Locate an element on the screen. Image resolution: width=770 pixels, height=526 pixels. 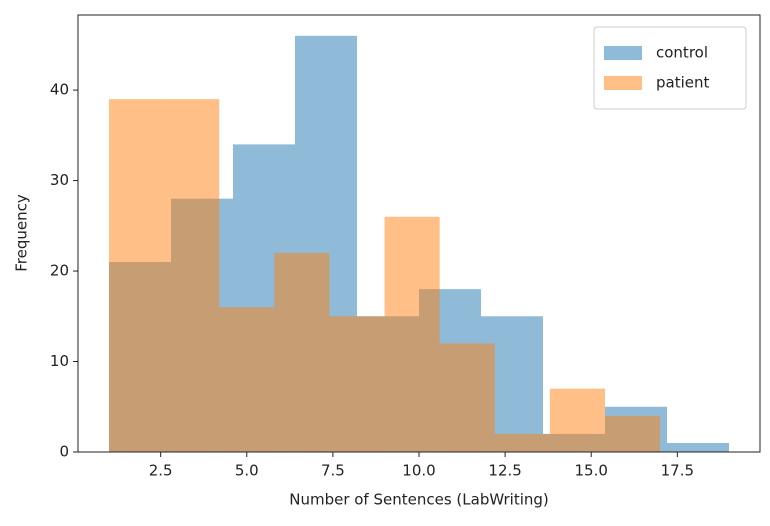
legend-label: control is located at coordinates (682, 53).